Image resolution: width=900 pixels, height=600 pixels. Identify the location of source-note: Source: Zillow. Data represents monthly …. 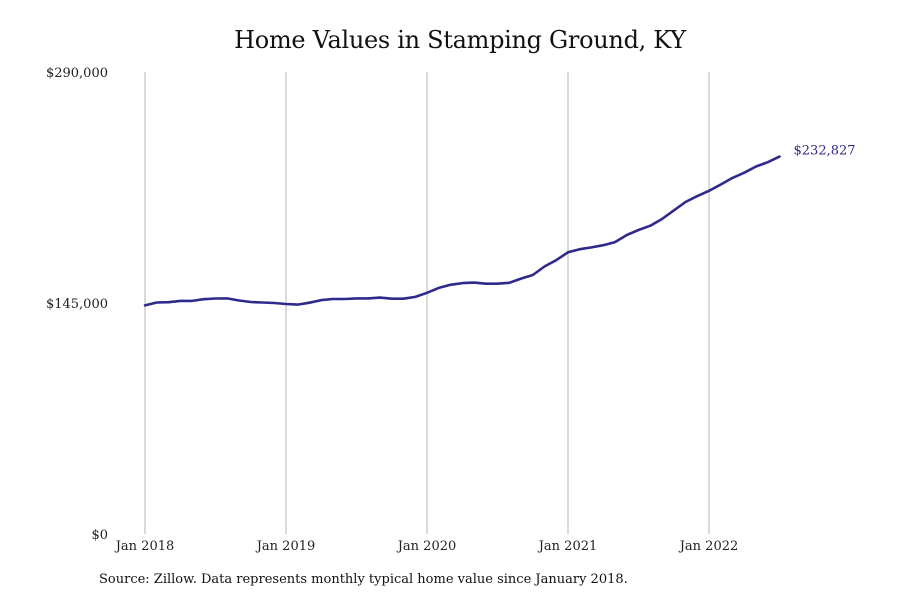
(363, 579).